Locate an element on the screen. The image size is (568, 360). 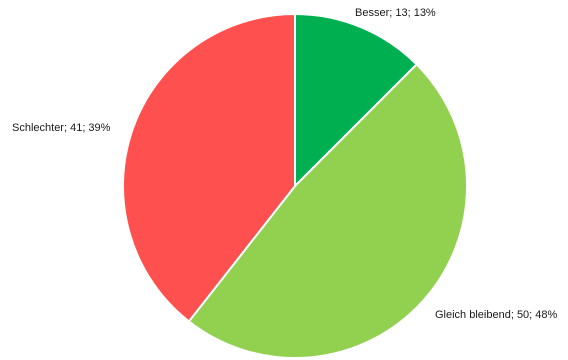
data-label-schlechter: Schlechter; 41; 39% is located at coordinates (61, 128).